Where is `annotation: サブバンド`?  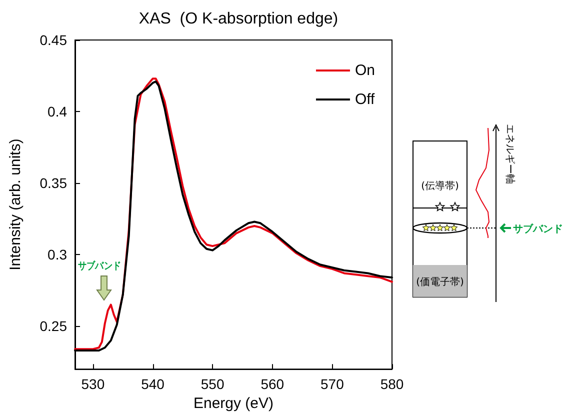
annotation: サブバンド is located at coordinates (103, 266).